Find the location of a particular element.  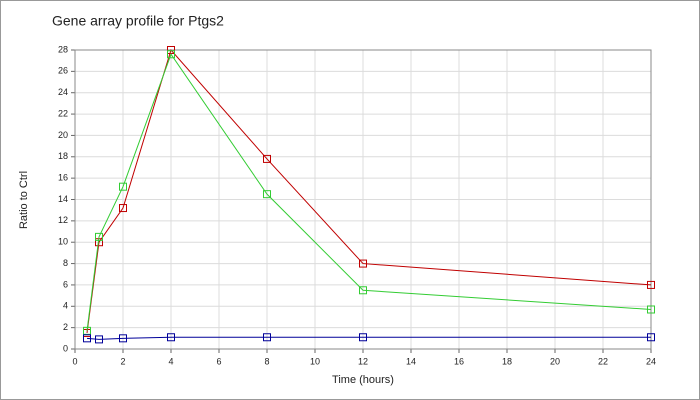

y-tick-label: 8 is located at coordinates (65, 263).